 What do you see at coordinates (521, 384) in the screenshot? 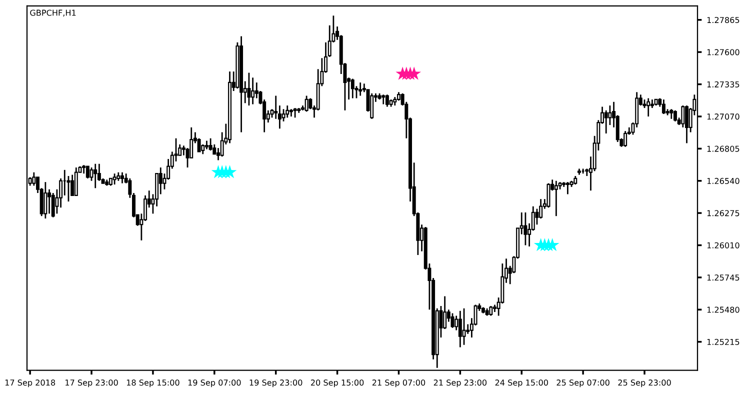
I see `x-tick-label: 24 Sep 15:00` at bounding box center [521, 384].